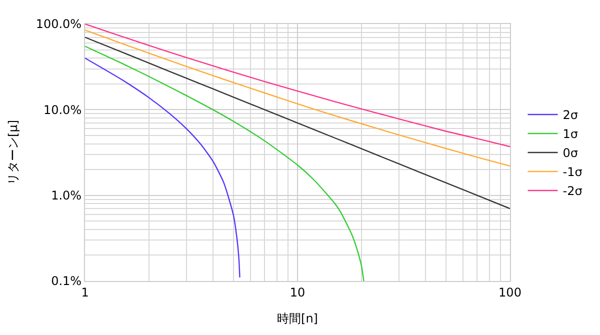 The image size is (600, 335). What do you see at coordinates (13, 152) in the screenshot?
I see `y-axis-title: リターン[μ]` at bounding box center [13, 152].